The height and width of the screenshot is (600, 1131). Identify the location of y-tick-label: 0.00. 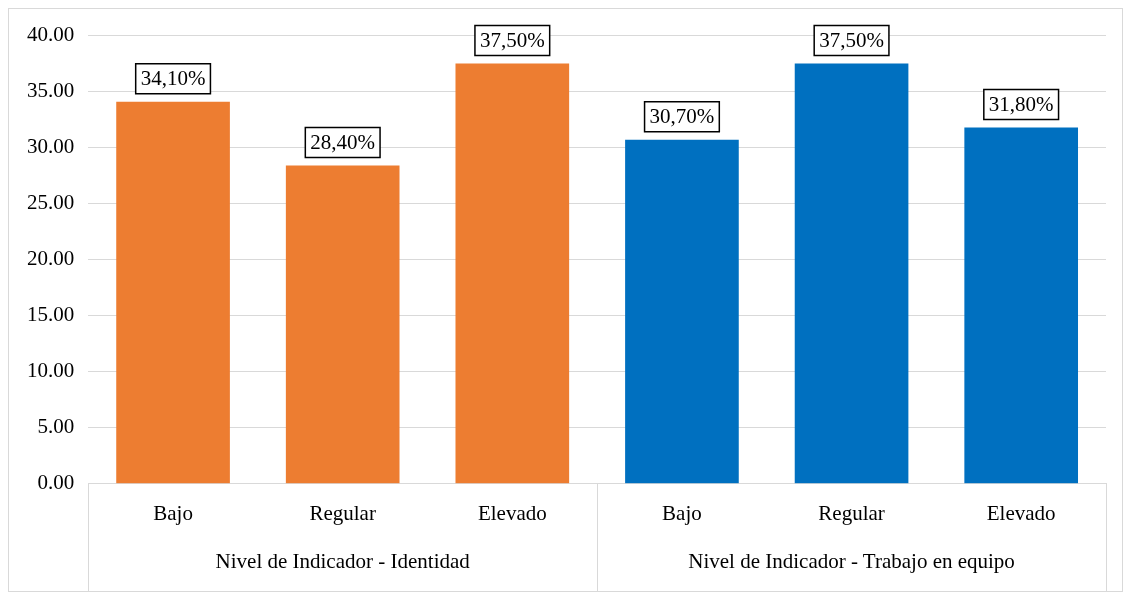
(56, 482).